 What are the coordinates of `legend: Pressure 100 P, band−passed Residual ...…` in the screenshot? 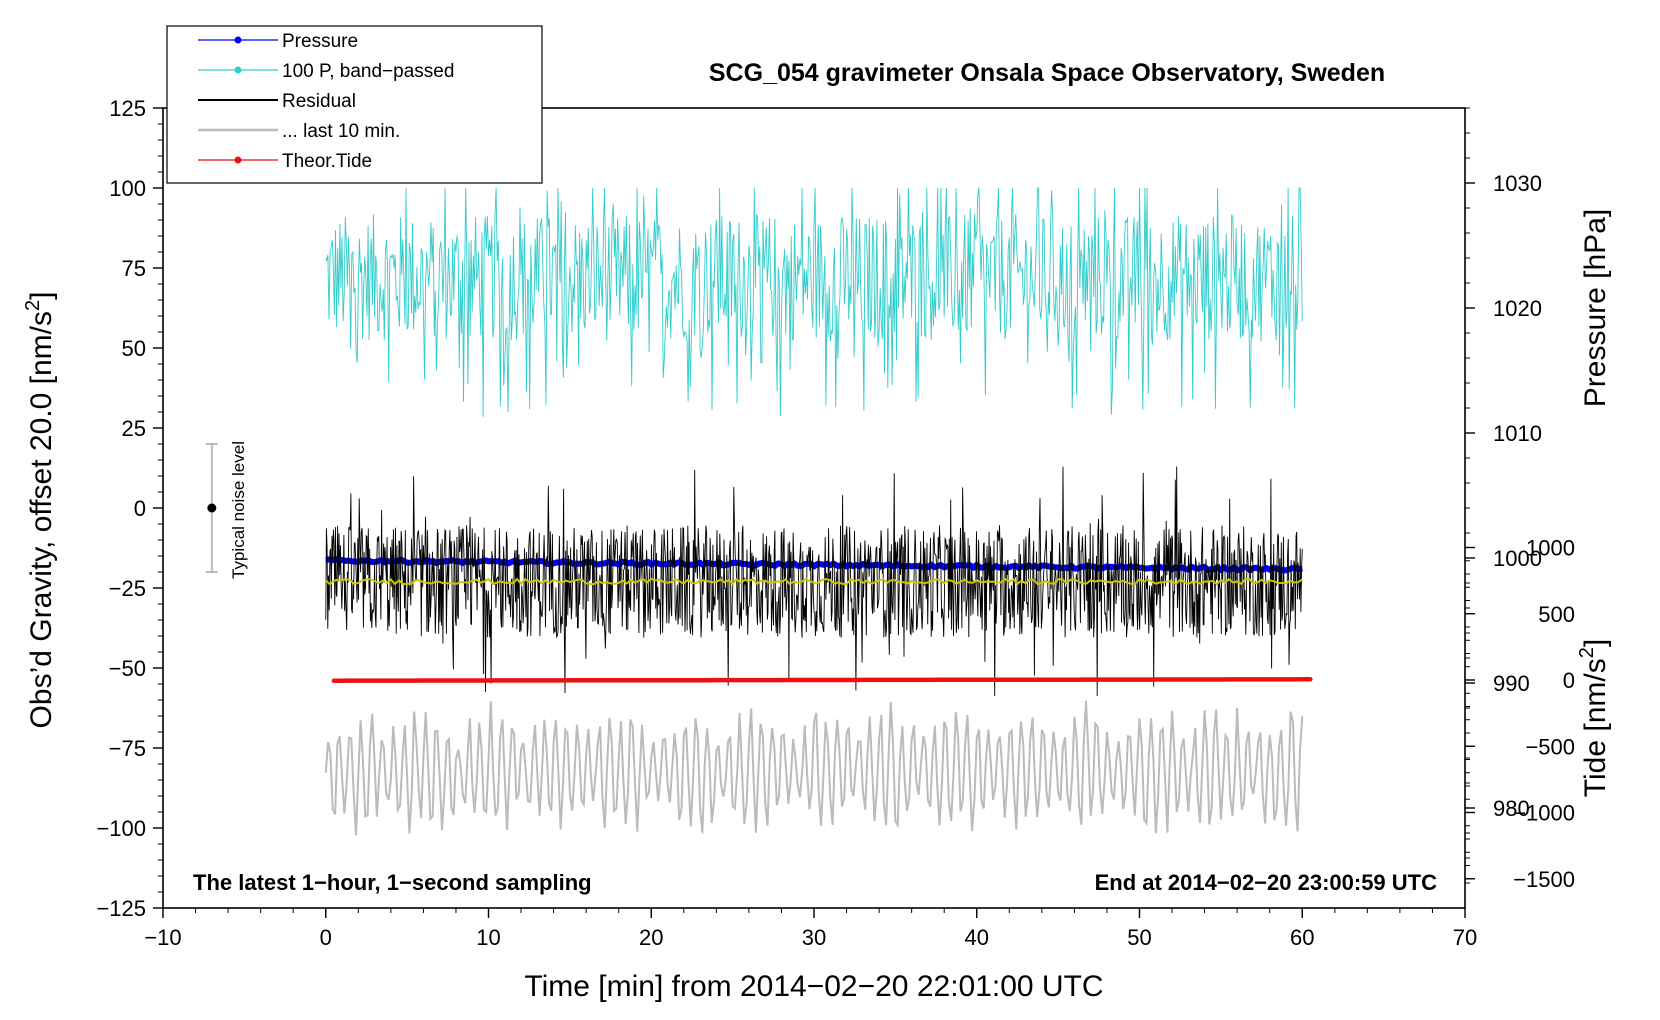 It's located at (354, 104).